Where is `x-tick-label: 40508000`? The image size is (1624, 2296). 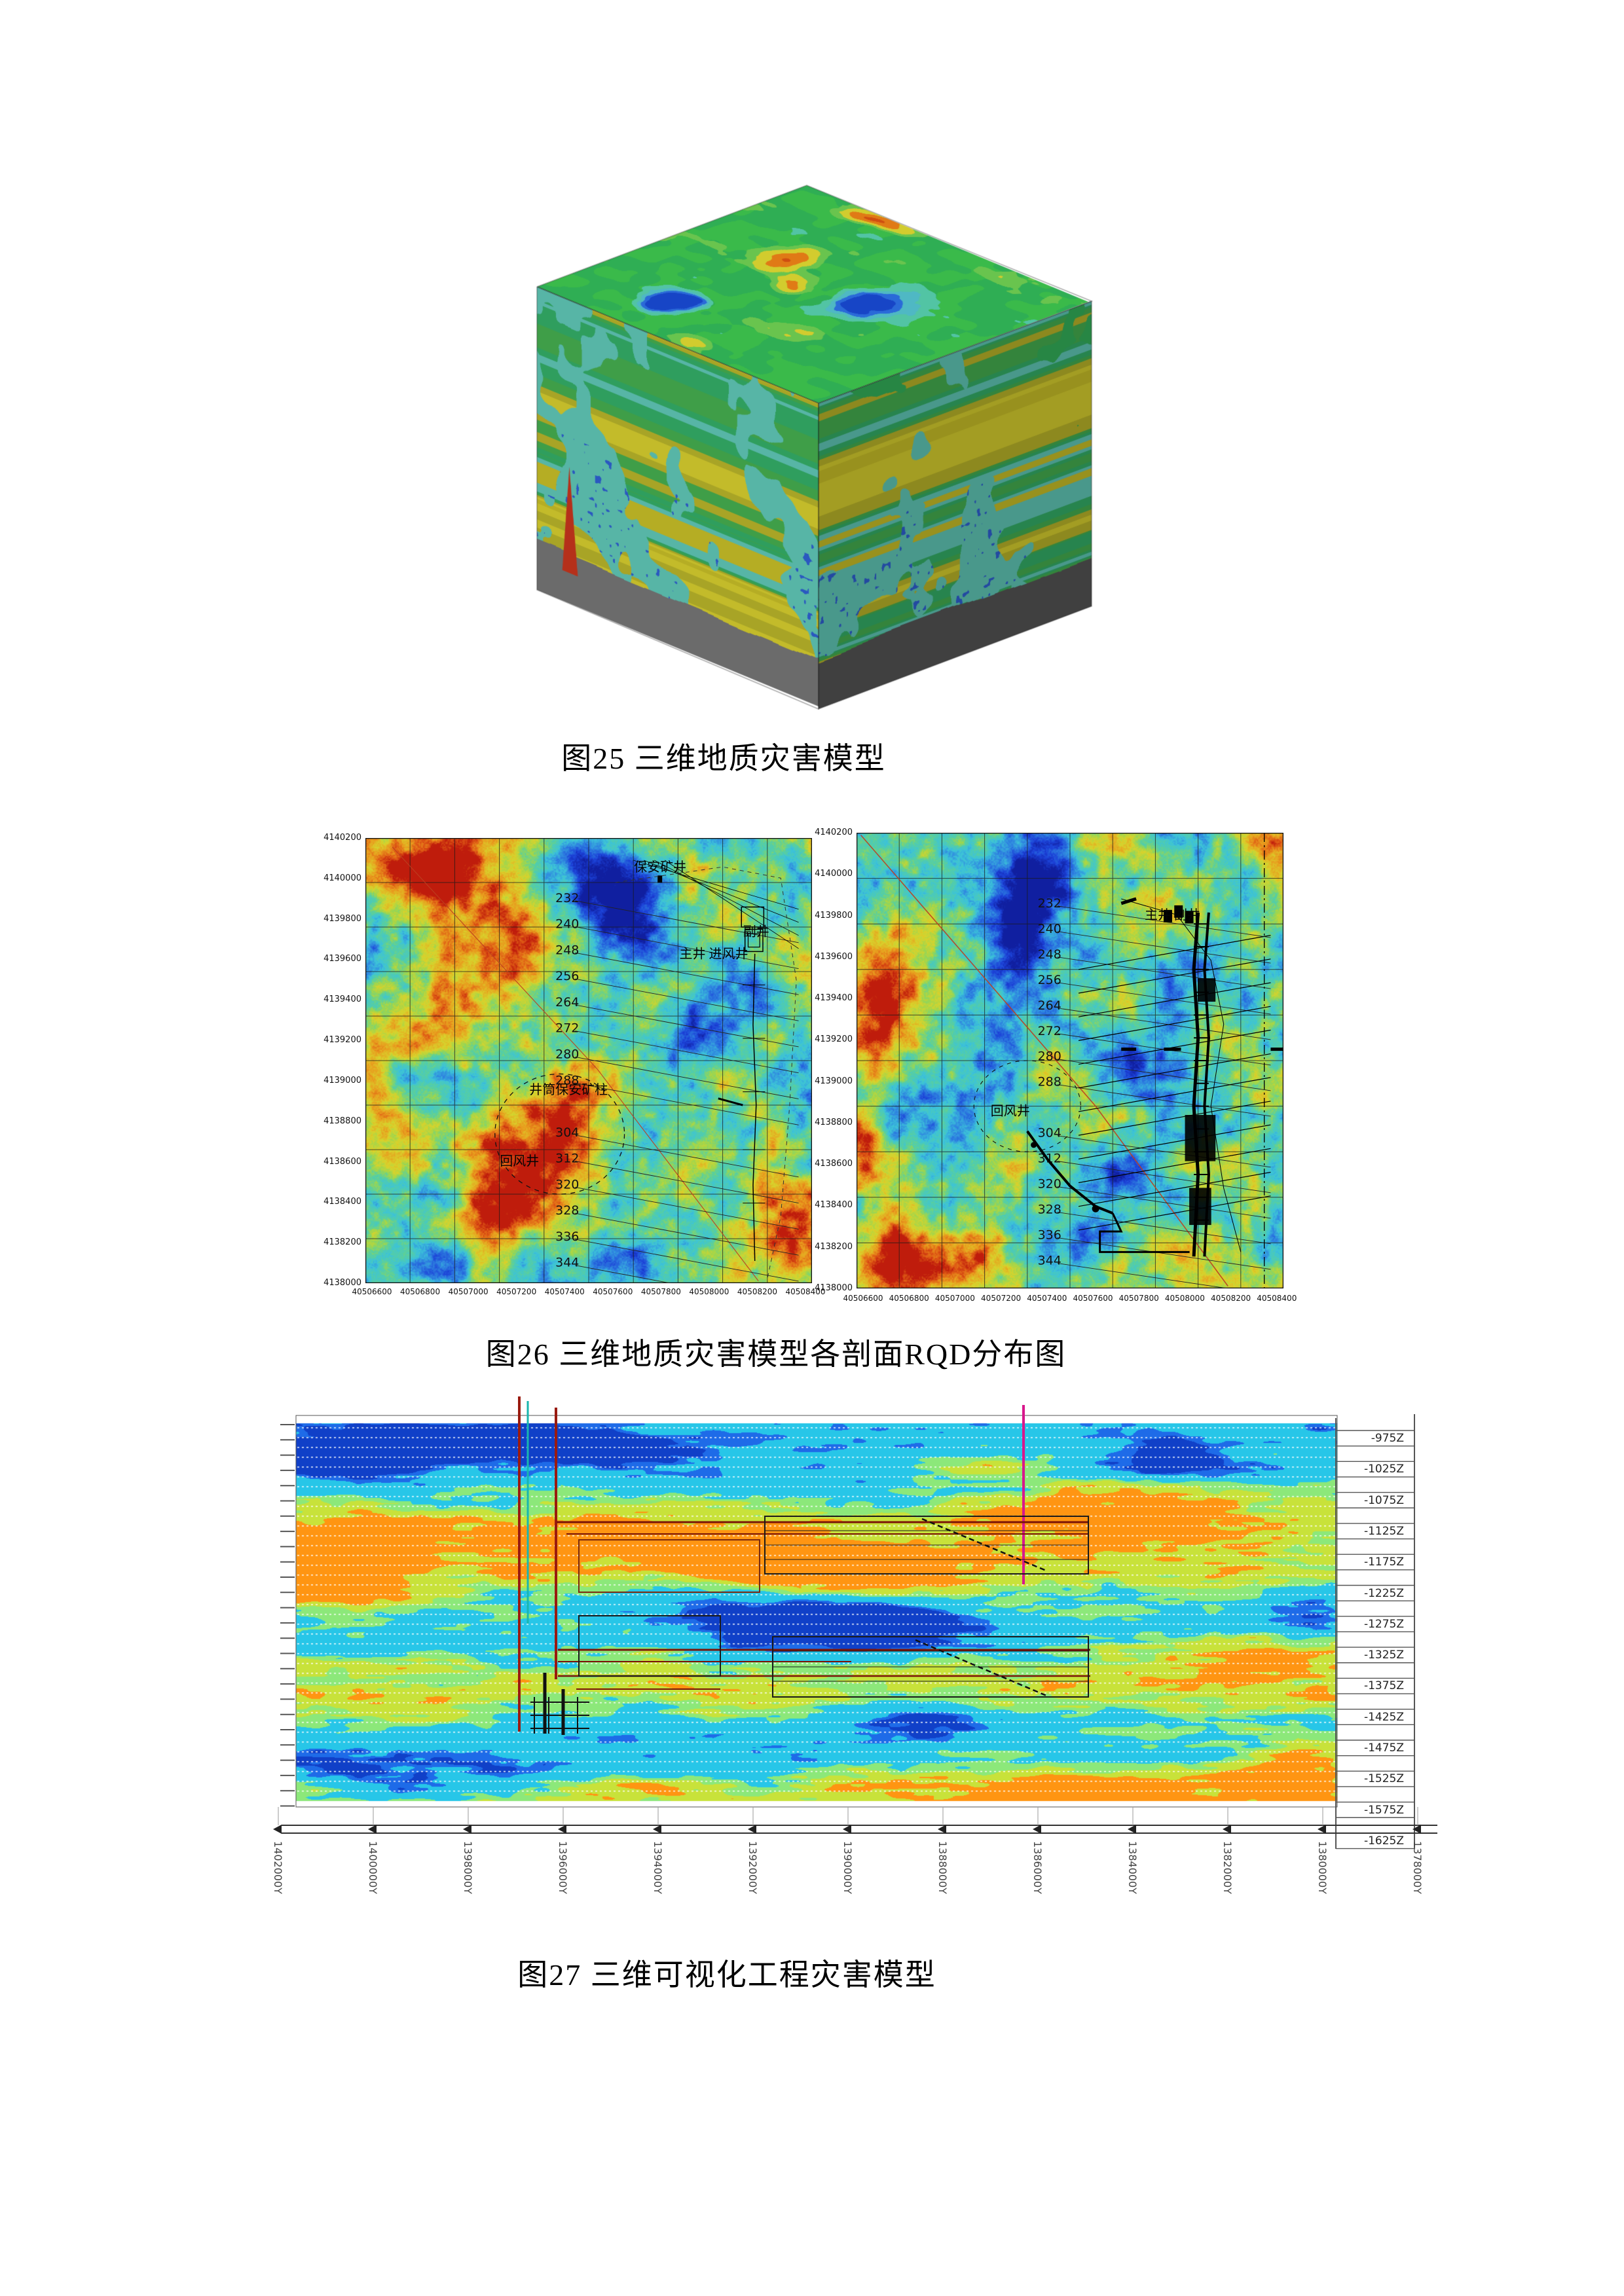 x-tick-label: 40508000 is located at coordinates (1184, 1298).